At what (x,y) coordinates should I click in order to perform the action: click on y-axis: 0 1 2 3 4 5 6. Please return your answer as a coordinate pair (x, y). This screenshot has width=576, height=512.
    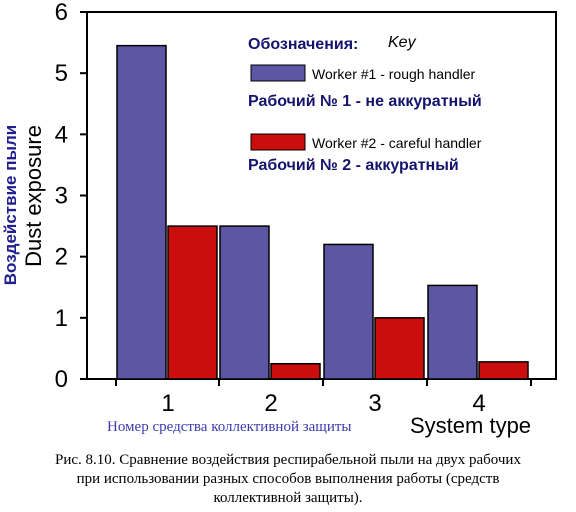
    Looking at the image, I should click on (71, 196).